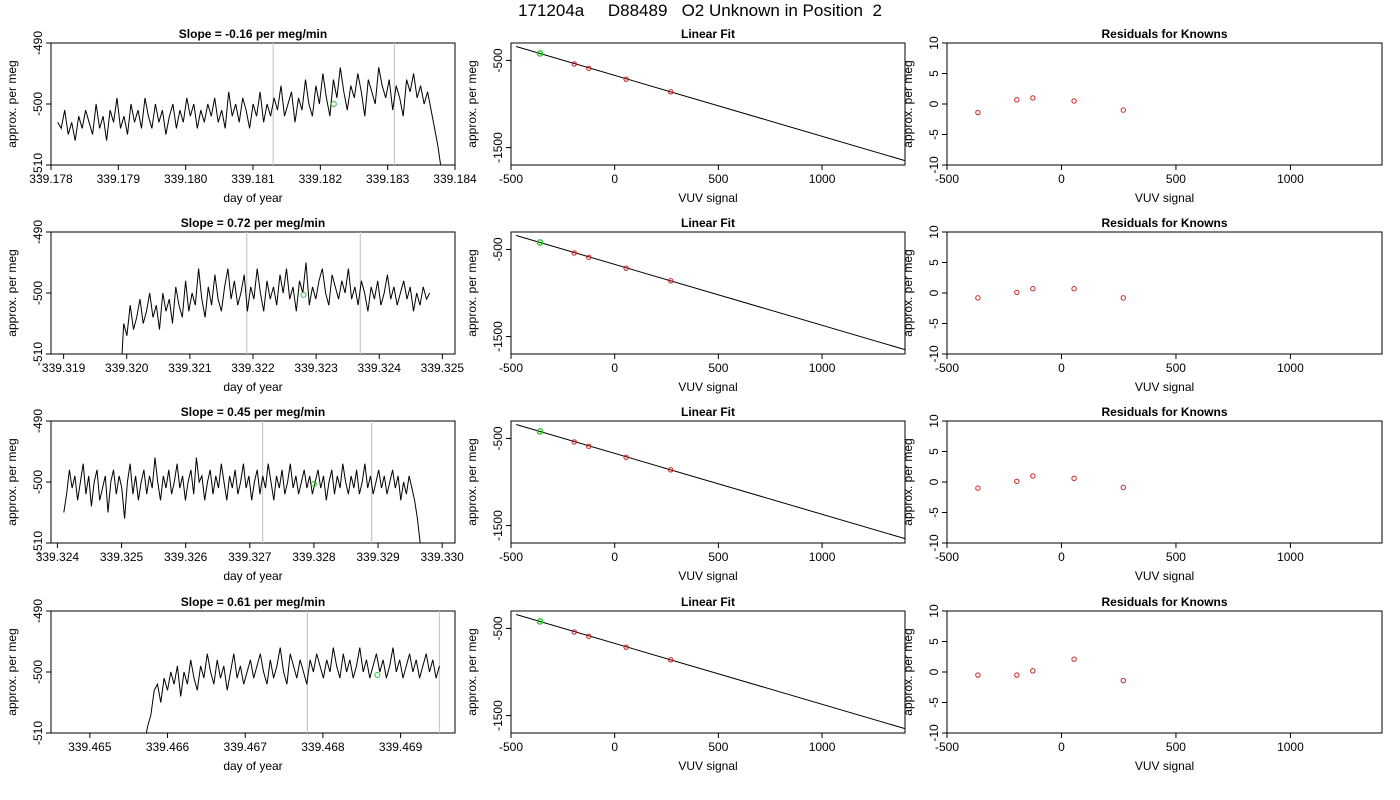 This screenshot has height=800, width=1400. Describe the element at coordinates (186, 557) in the screenshot. I see `x-tick-label: 339.326` at that location.